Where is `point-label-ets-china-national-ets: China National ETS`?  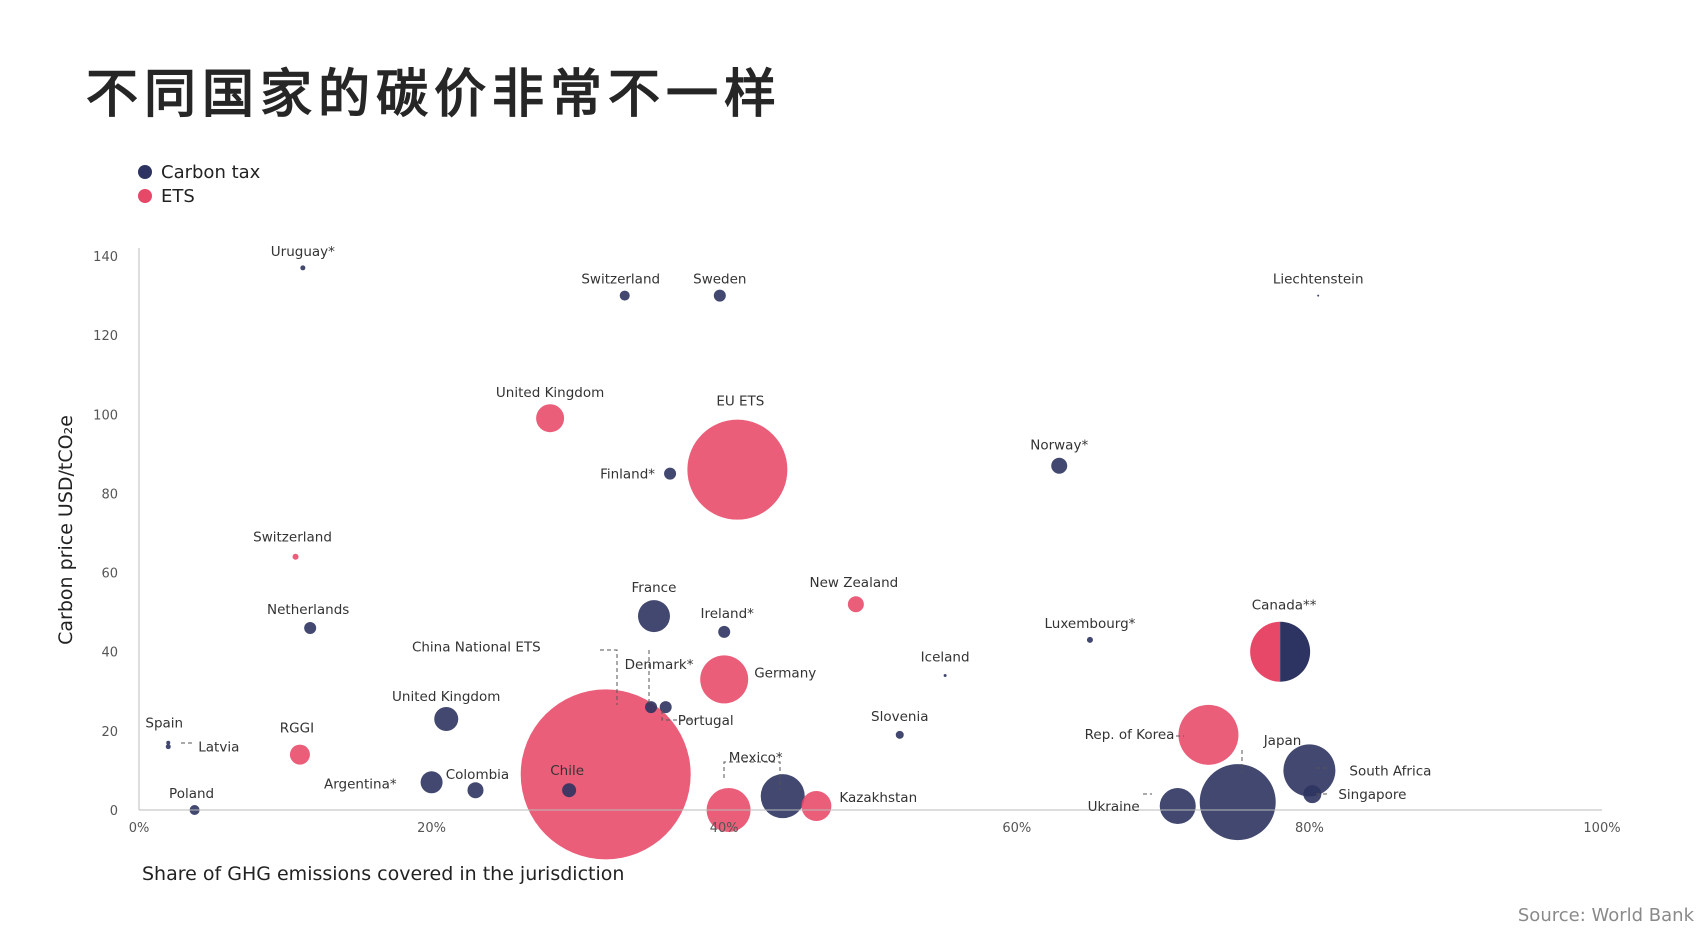
point-label-ets-china-national-ets: China National ETS is located at coordinates (476, 647).